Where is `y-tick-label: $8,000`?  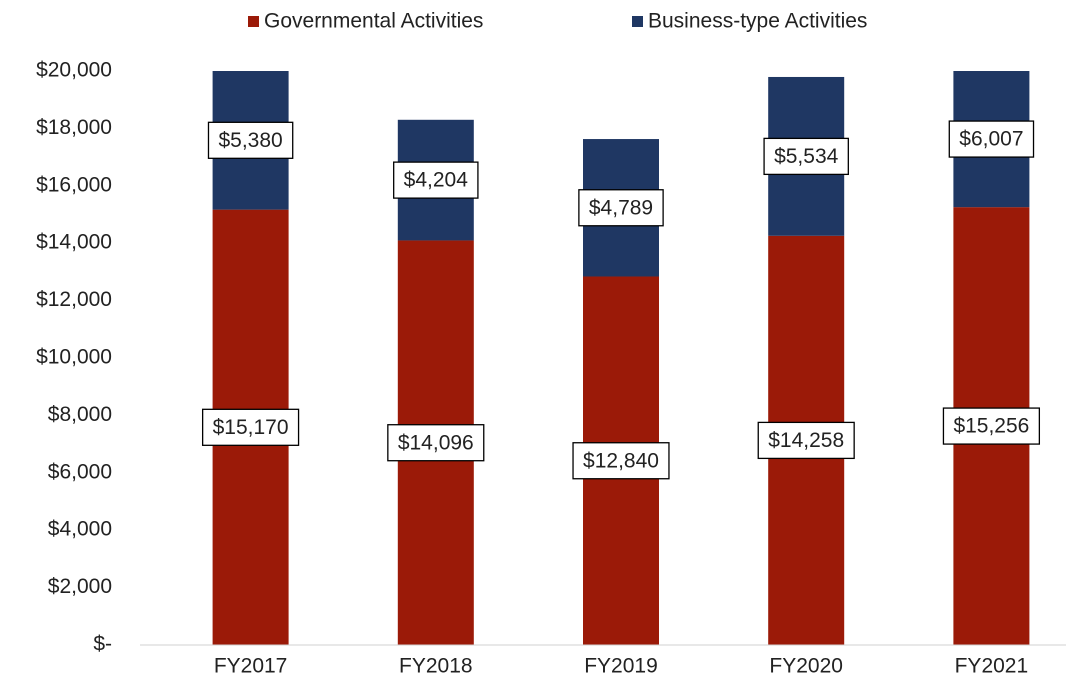
y-tick-label: $8,000 is located at coordinates (80, 414).